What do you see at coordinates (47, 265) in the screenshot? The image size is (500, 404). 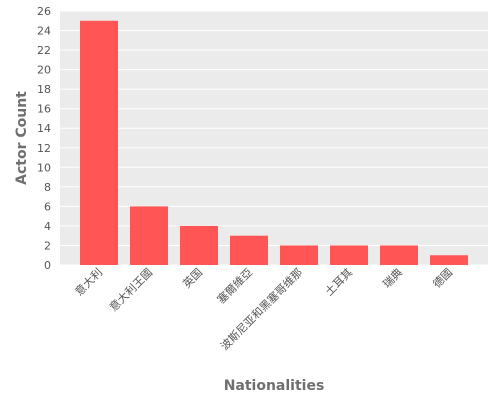 I see `y-tick-label: 0` at bounding box center [47, 265].